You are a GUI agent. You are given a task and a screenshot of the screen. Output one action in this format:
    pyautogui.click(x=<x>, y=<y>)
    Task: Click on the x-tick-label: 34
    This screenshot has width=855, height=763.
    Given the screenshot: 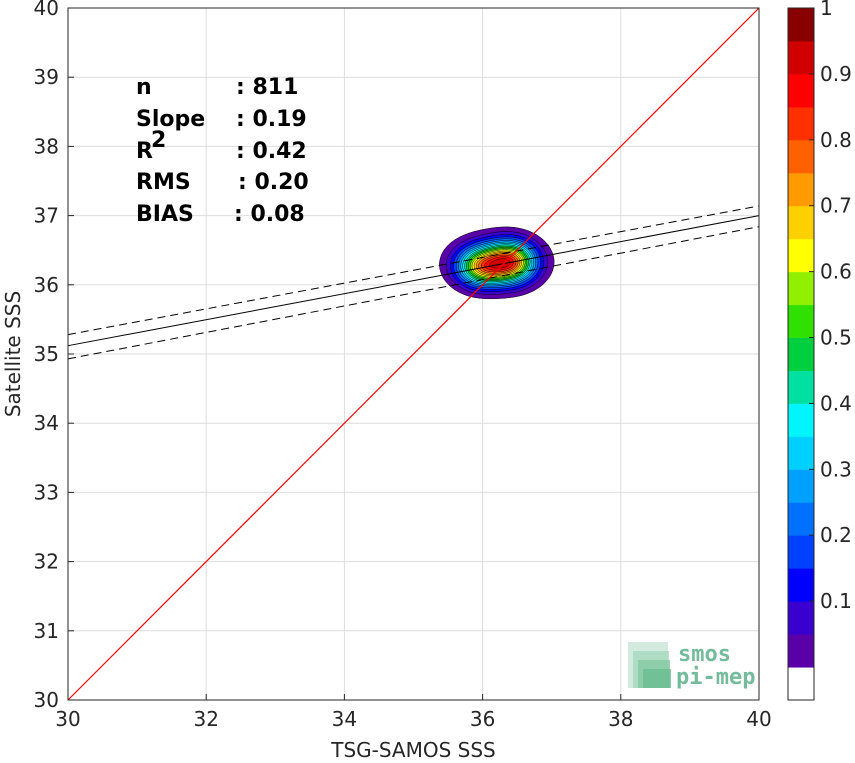 What is the action you would take?
    pyautogui.click(x=344, y=719)
    